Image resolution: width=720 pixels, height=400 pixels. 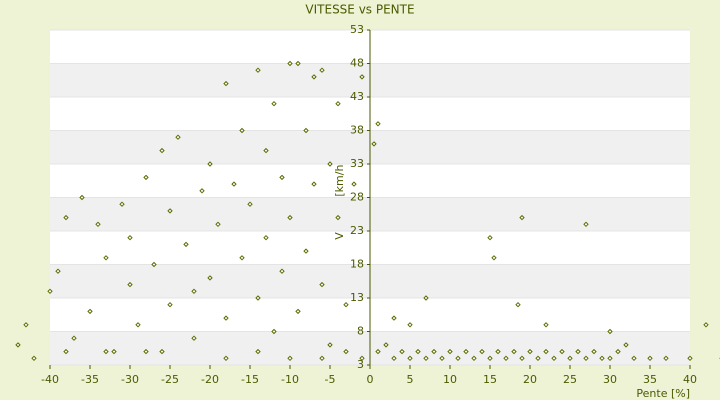 I want to click on y-tick-label: 38, so click(x=357, y=130).